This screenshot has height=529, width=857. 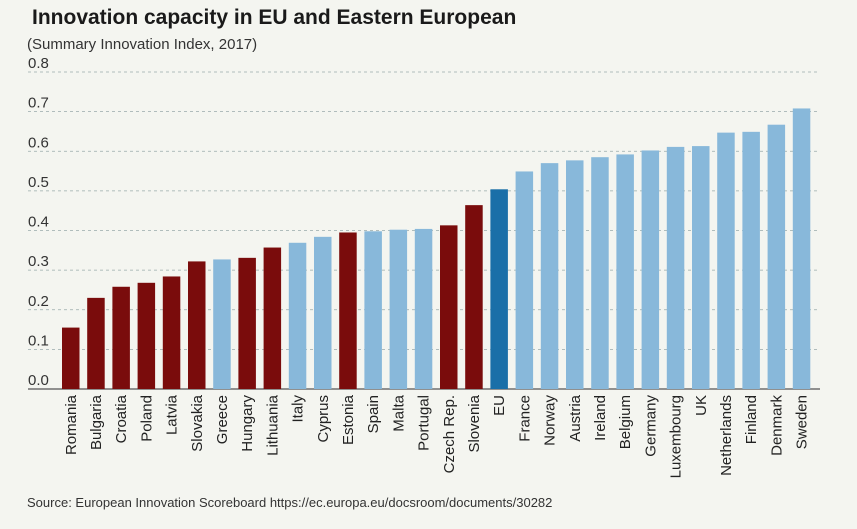 What do you see at coordinates (474, 423) in the screenshot?
I see `x-tick-label: Slovenia` at bounding box center [474, 423].